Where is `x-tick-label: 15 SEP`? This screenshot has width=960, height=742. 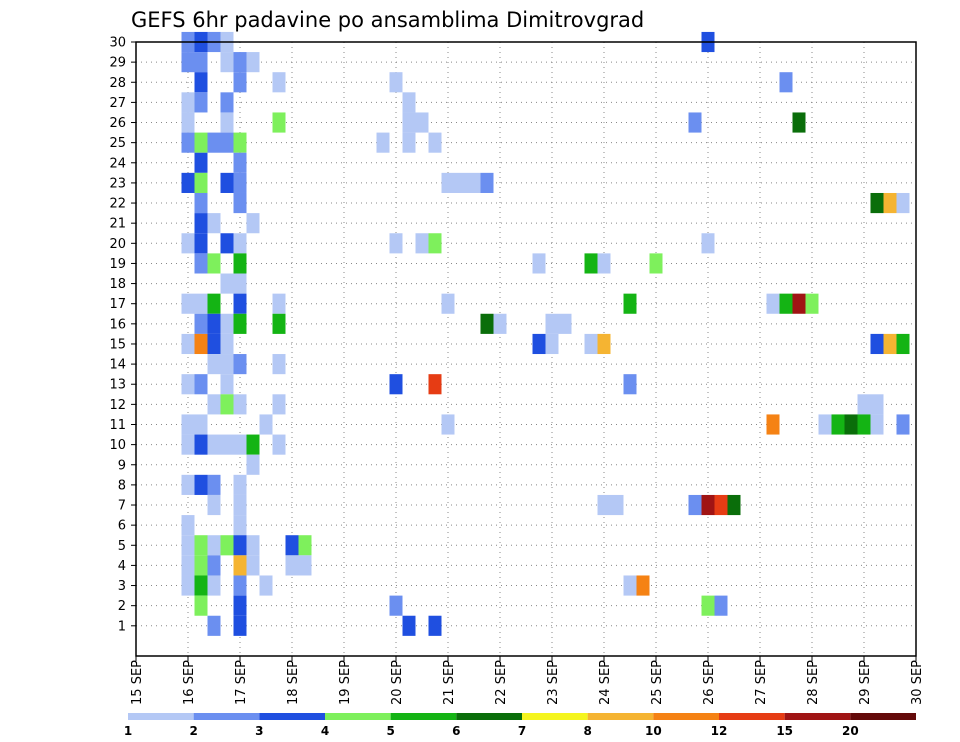 x-tick-label: 15 SEP is located at coordinates (137, 682).